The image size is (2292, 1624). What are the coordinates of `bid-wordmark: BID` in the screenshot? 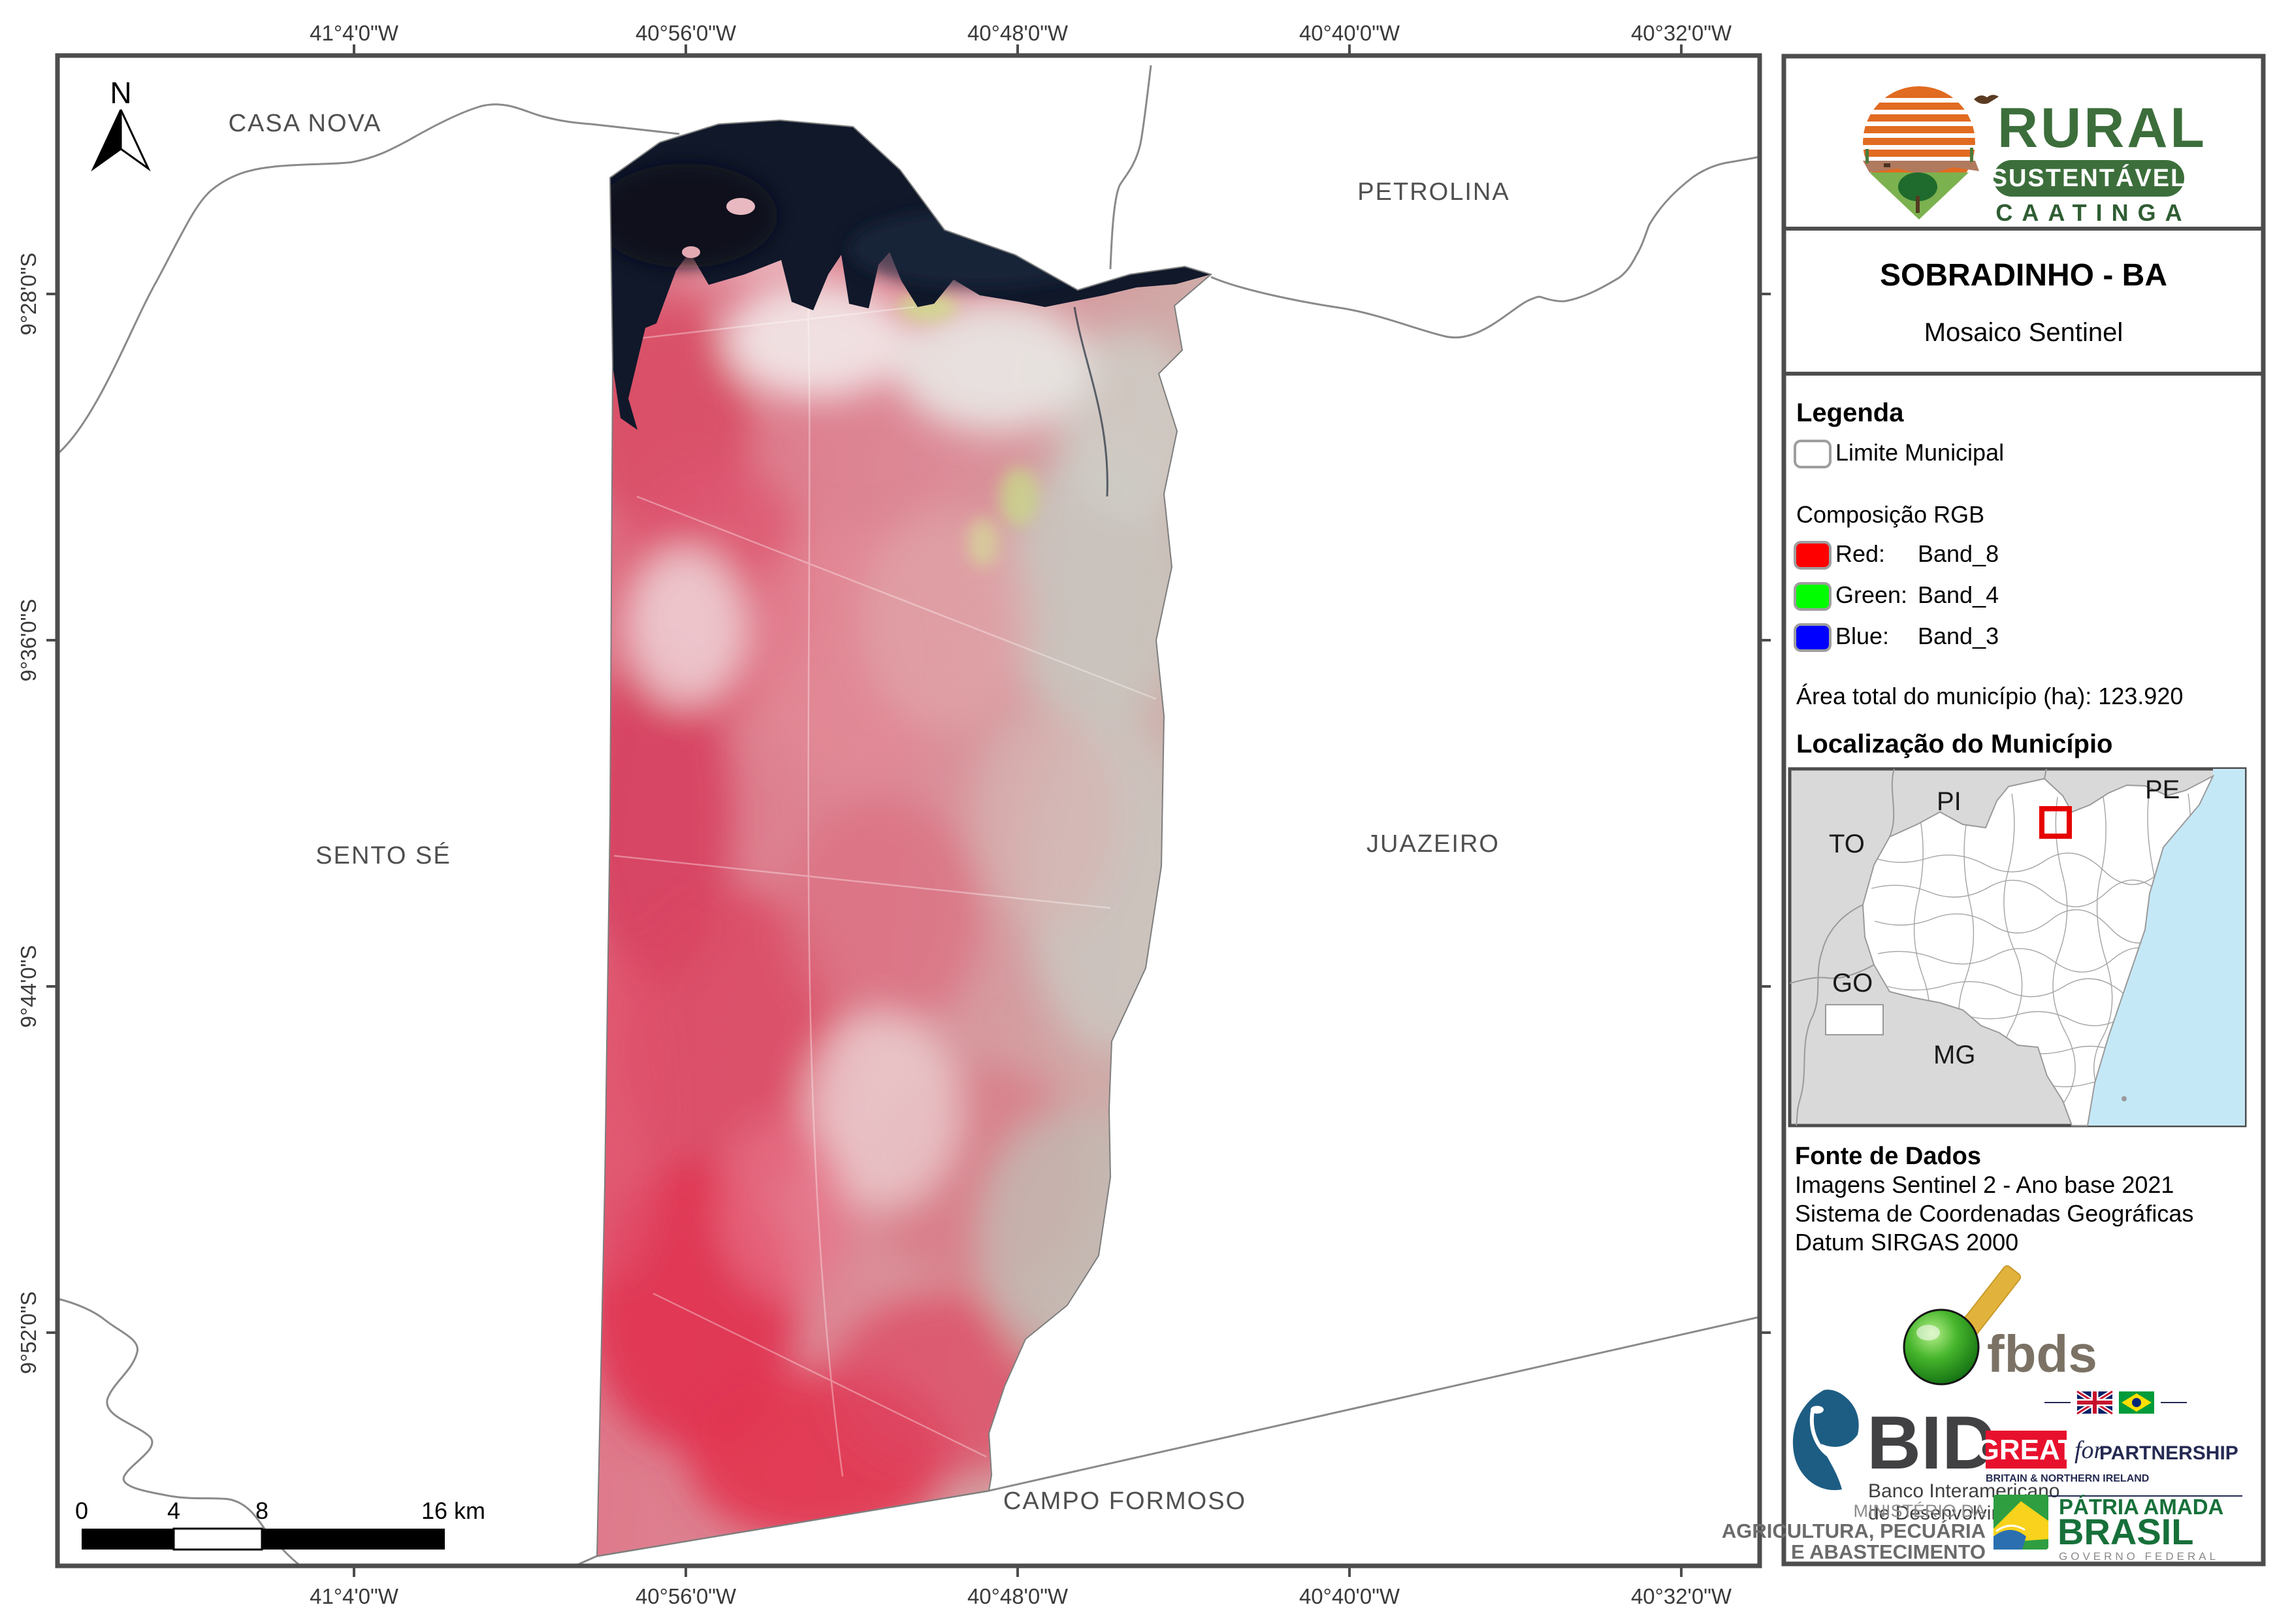 It's located at (1931, 1443).